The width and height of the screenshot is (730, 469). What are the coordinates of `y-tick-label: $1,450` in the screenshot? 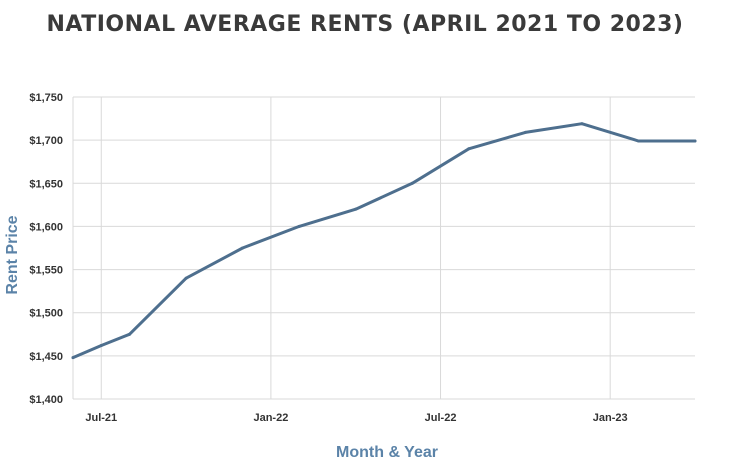 It's located at (46, 357).